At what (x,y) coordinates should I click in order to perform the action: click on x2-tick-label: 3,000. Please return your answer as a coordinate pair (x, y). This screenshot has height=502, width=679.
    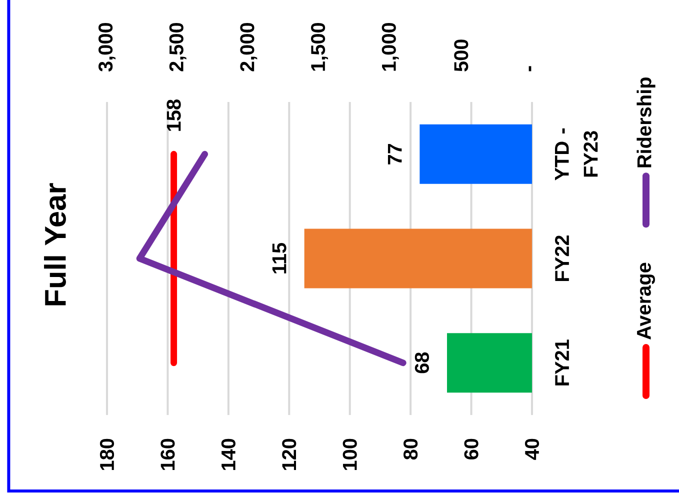
    Looking at the image, I should click on (107, 47).